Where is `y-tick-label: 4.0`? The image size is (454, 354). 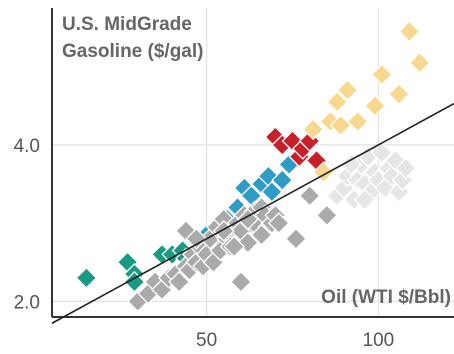 y-tick-label: 4.0 is located at coordinates (27, 146).